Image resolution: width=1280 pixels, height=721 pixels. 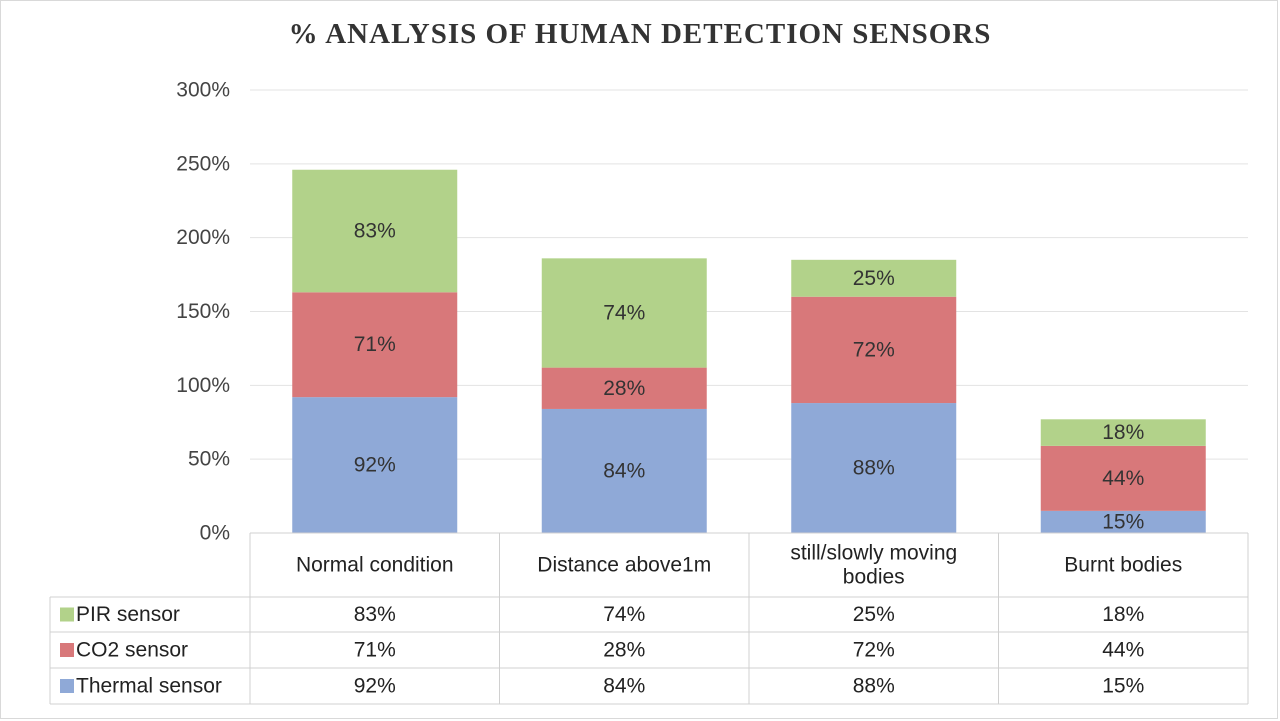 What do you see at coordinates (128, 614) in the screenshot?
I see `legend-label: PIR sensor` at bounding box center [128, 614].